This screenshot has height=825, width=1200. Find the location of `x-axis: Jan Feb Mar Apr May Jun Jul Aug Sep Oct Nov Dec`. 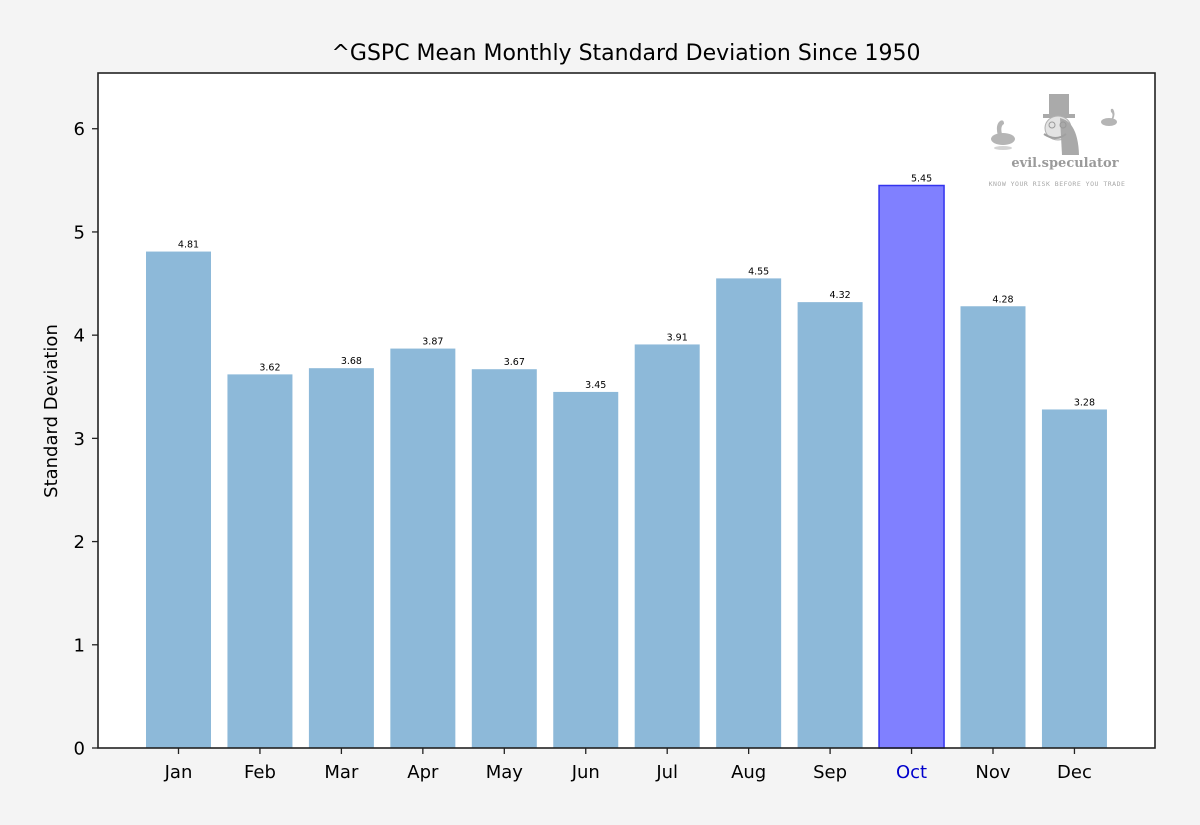

x-axis: Jan Feb Mar Apr May Jun Jul Aug Sep Oct Nov Dec is located at coordinates (628, 765).